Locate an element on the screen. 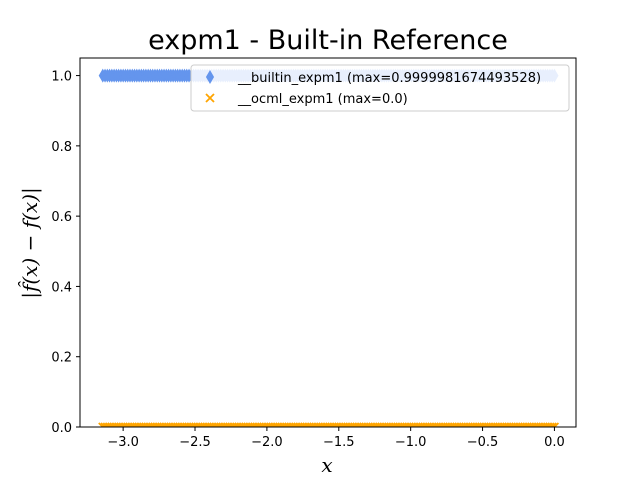  legend-label-1: __builtin_expm1 (max=0.9999981674493528) is located at coordinates (389, 78).